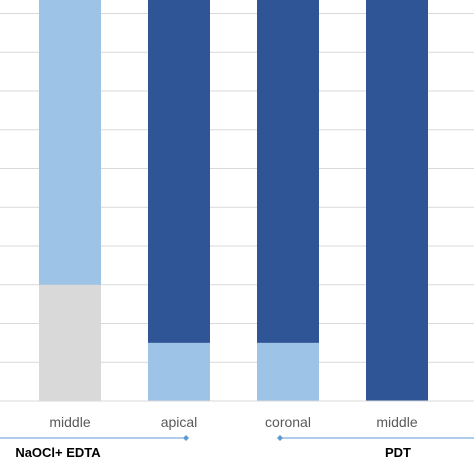 This screenshot has height=474, width=474. Describe the element at coordinates (237, 447) in the screenshot. I see `category-groups: NaOCl+ EDTA PDT` at that location.